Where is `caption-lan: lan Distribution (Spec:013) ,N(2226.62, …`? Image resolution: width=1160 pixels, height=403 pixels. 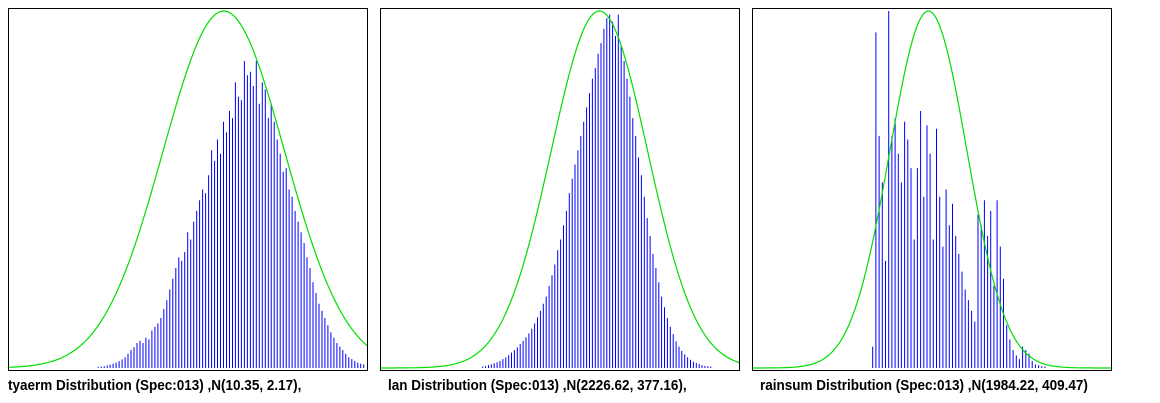
caption-lan: lan Distribution (Spec:013) ,N(2226.62, … is located at coordinates (537, 385).